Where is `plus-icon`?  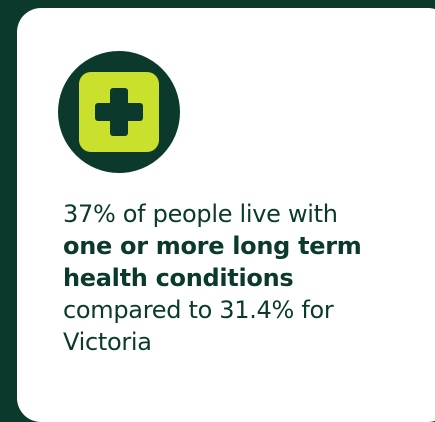 plus-icon is located at coordinates (119, 112).